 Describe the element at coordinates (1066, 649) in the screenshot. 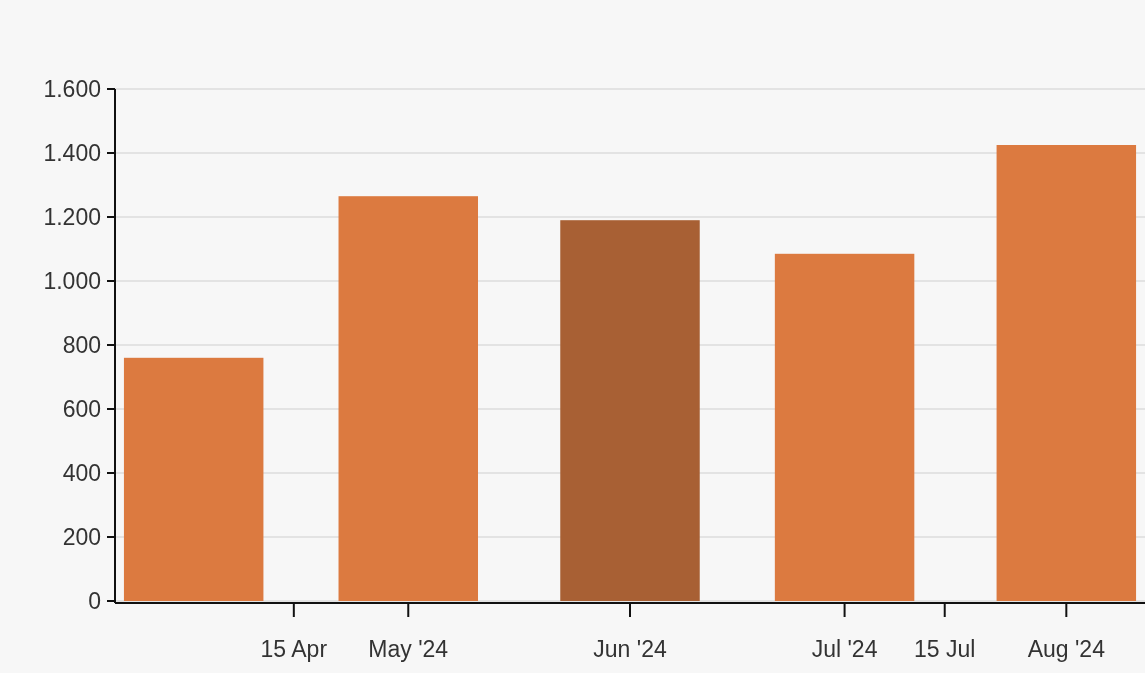

I see `x-tick-label: Aug '24` at that location.